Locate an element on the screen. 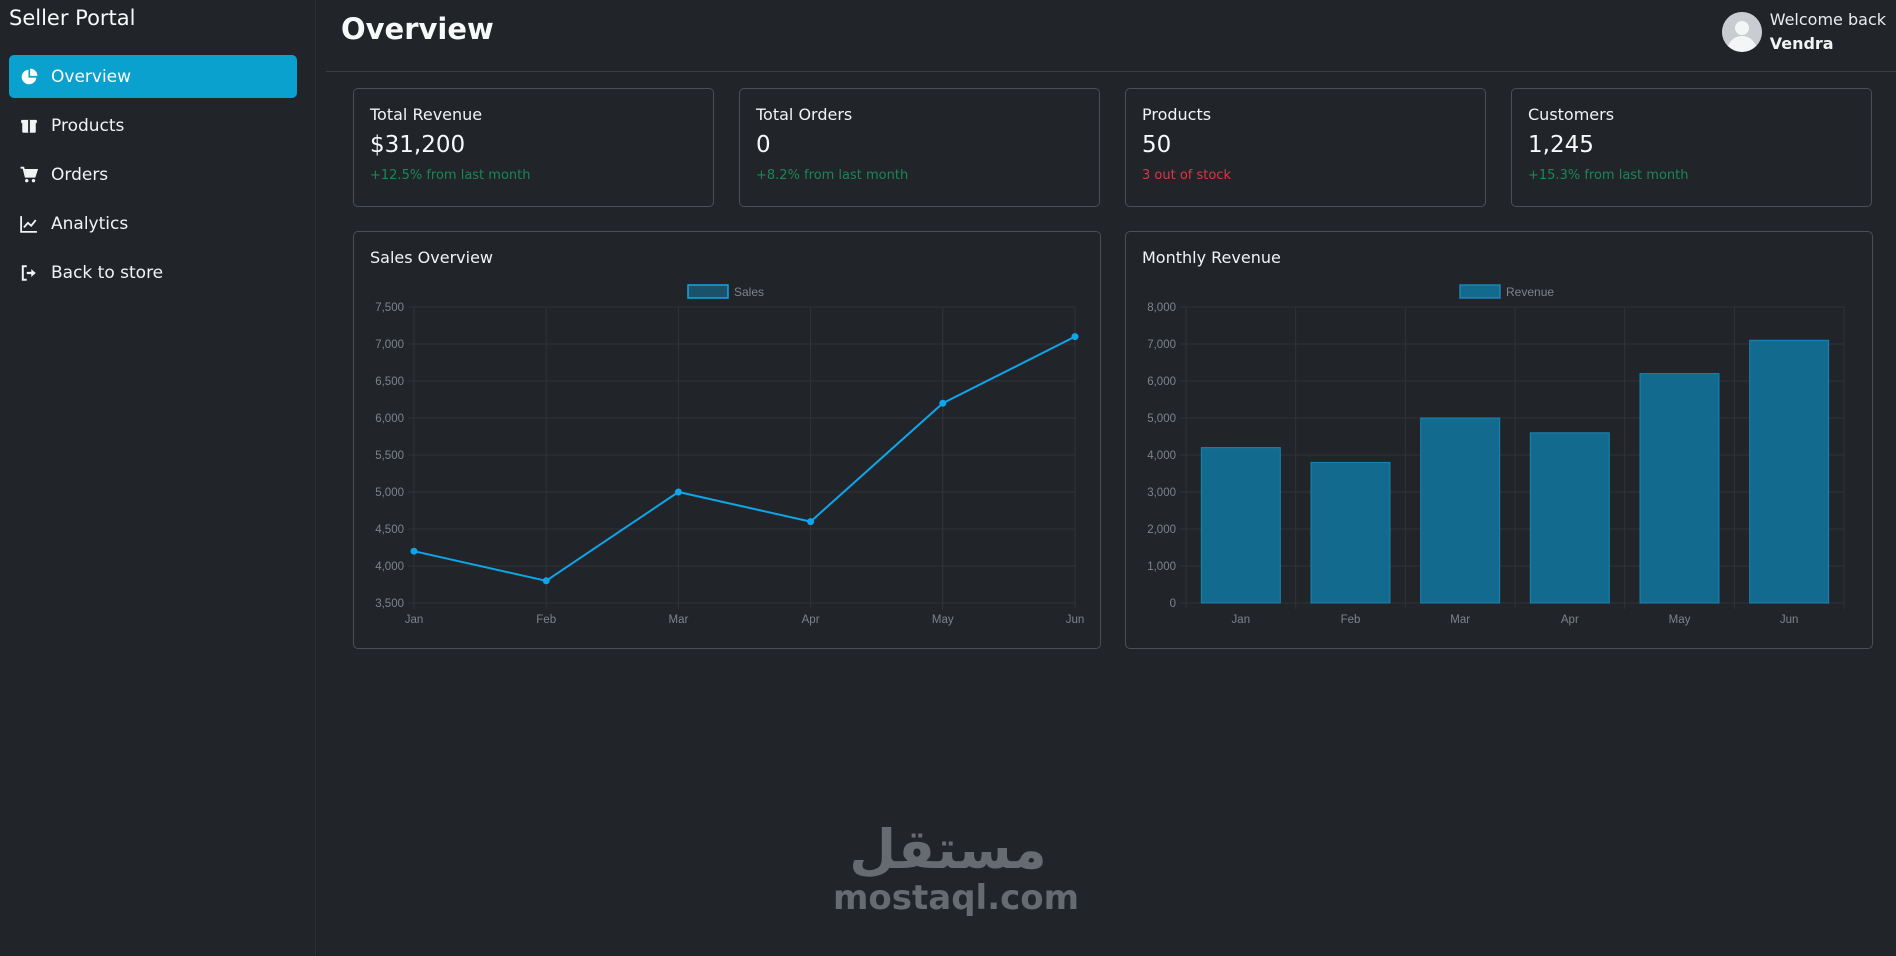 Image resolution: width=1896 pixels, height=956 pixels. y-tick-label: 0 is located at coordinates (1173, 604).